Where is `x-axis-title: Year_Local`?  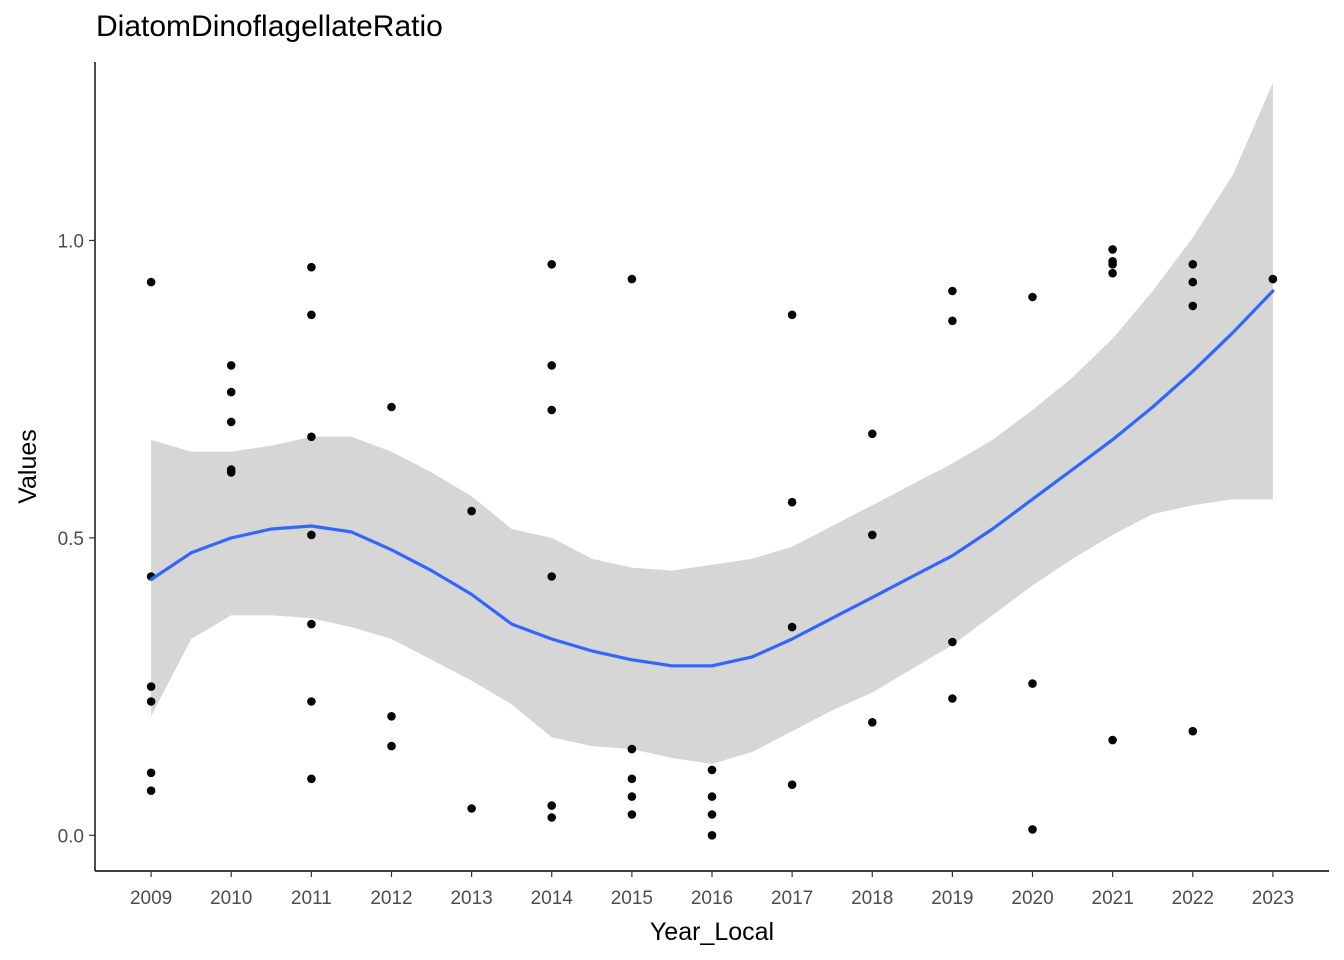
x-axis-title: Year_Local is located at coordinates (712, 932).